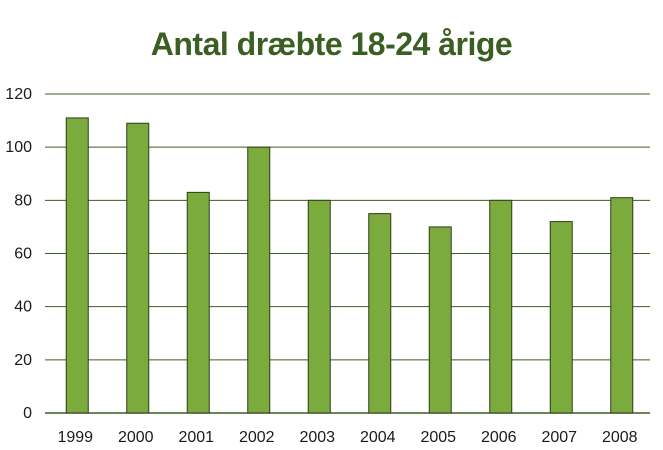 This screenshot has height=450, width=663. I want to click on bar-2003, so click(319, 306).